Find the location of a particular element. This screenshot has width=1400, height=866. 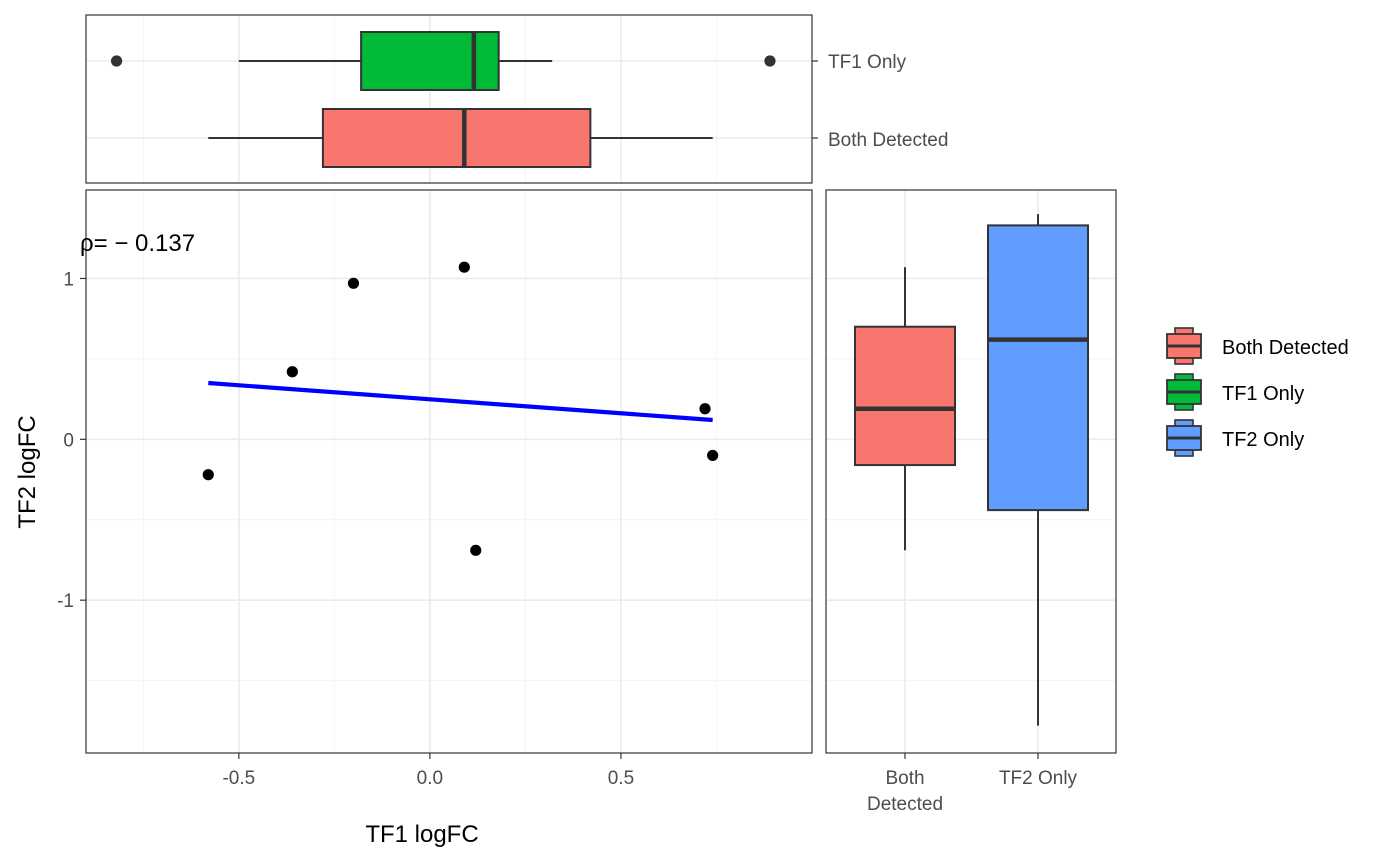

y-axis-tick-label: 0 is located at coordinates (68, 440).